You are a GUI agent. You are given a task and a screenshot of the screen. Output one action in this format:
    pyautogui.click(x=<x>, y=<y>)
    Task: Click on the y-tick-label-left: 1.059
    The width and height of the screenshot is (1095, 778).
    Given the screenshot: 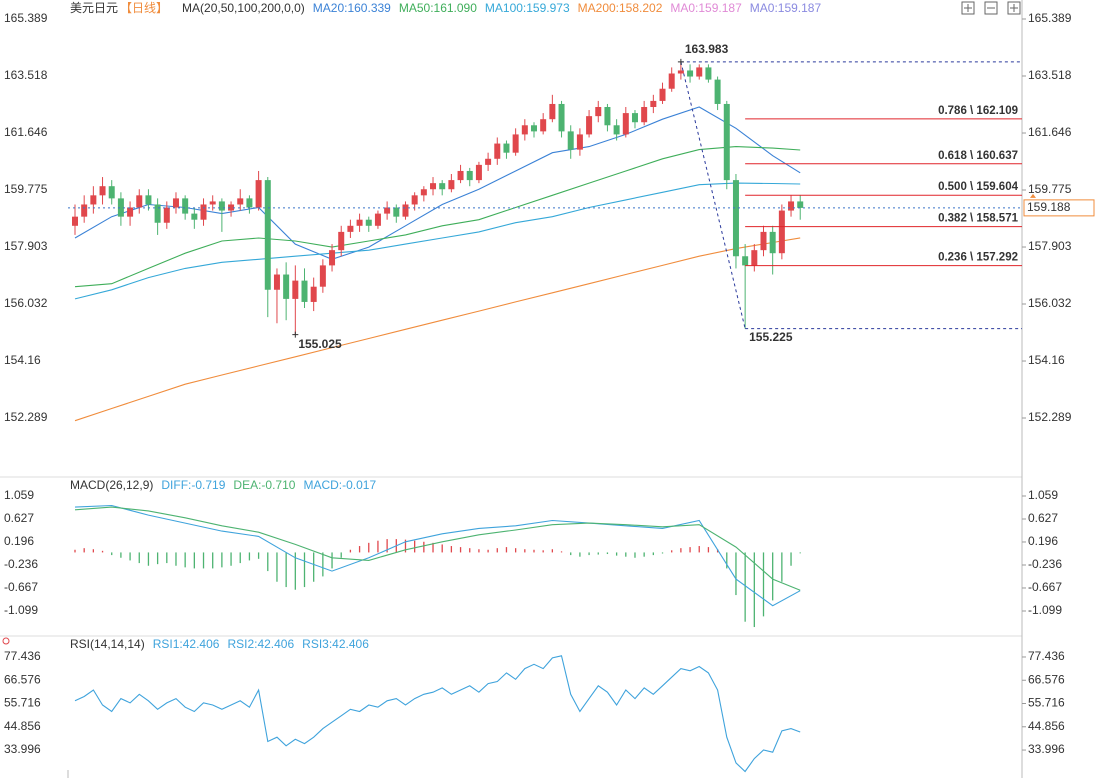 What is the action you would take?
    pyautogui.click(x=19, y=495)
    